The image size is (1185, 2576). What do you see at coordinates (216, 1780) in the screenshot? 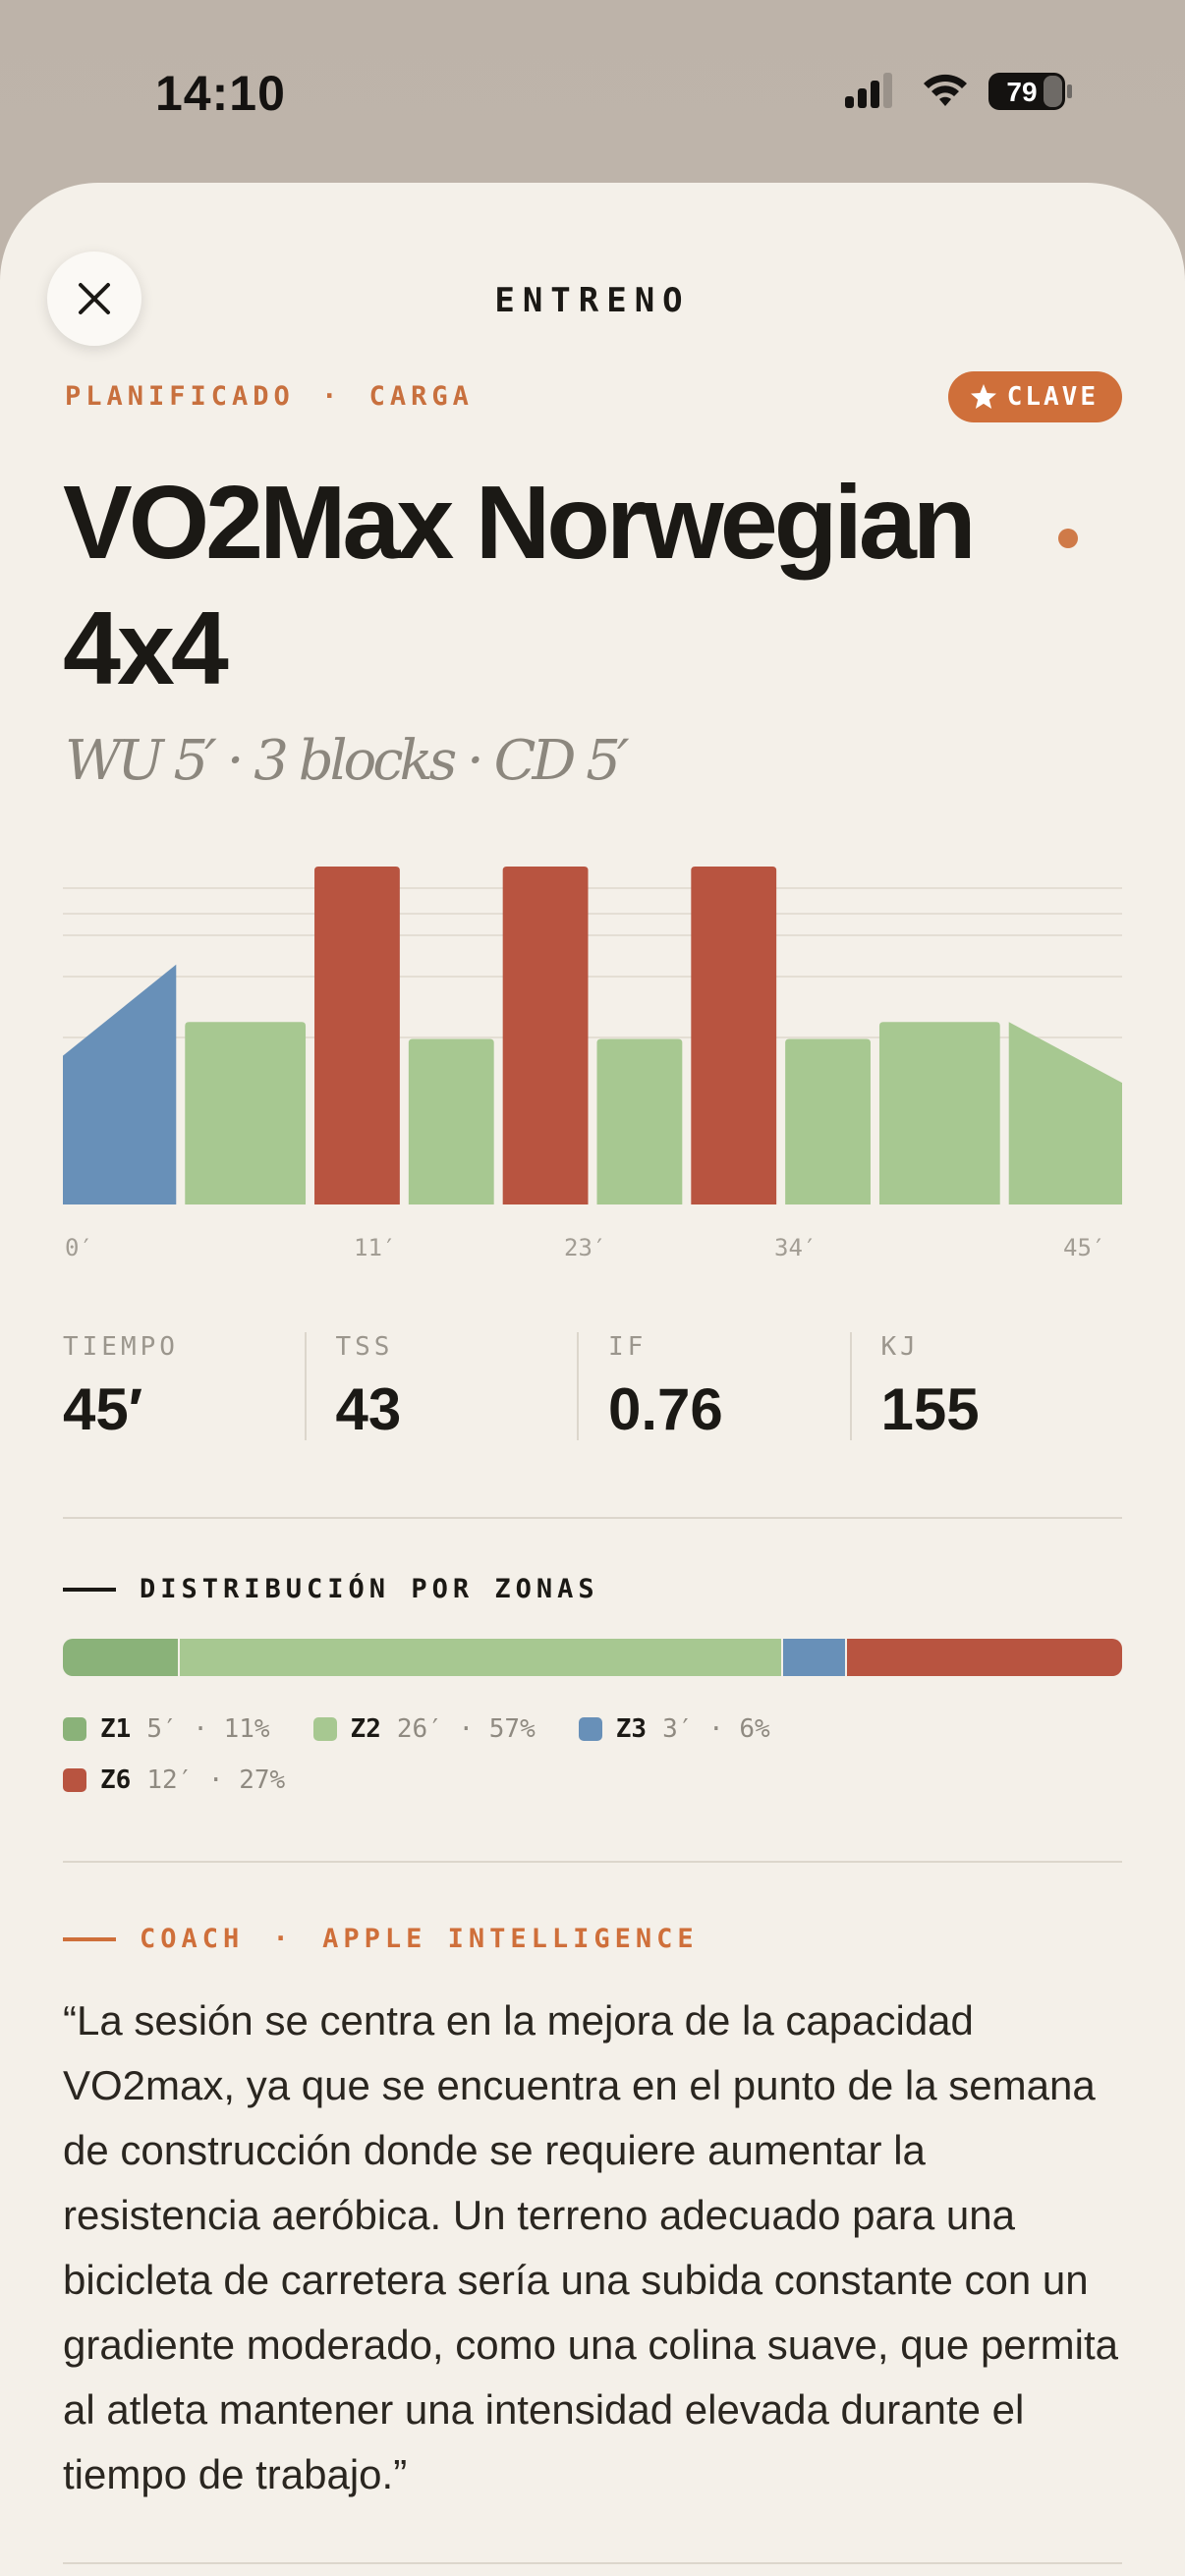
I see `legend-detail: 12′ · 27%` at bounding box center [216, 1780].